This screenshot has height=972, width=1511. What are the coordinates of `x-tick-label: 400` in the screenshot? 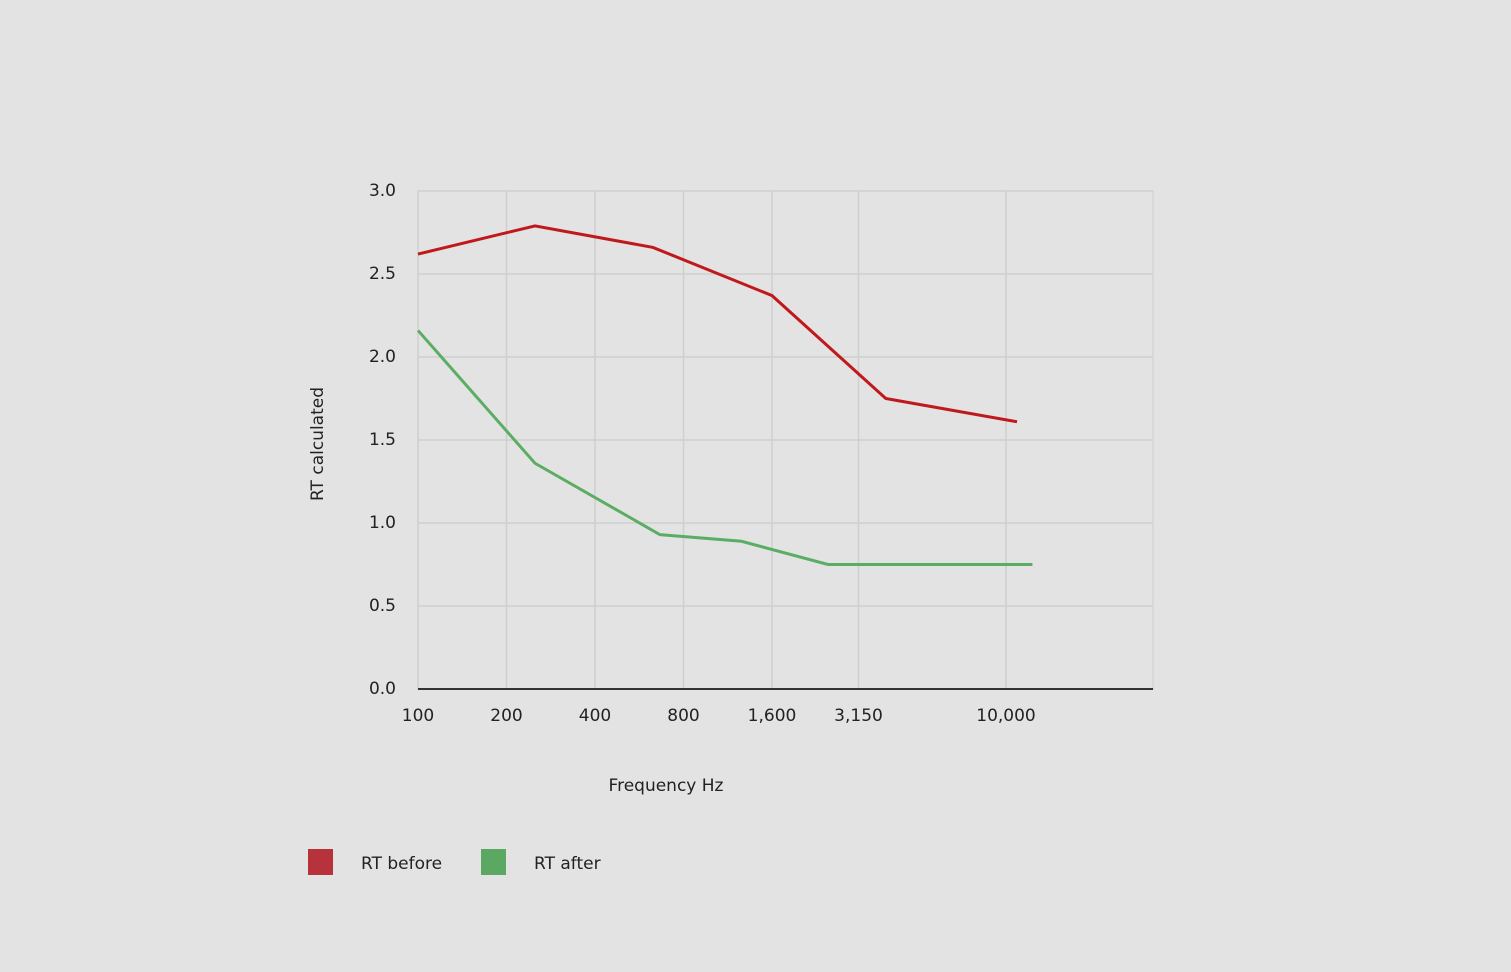 It's located at (595, 716).